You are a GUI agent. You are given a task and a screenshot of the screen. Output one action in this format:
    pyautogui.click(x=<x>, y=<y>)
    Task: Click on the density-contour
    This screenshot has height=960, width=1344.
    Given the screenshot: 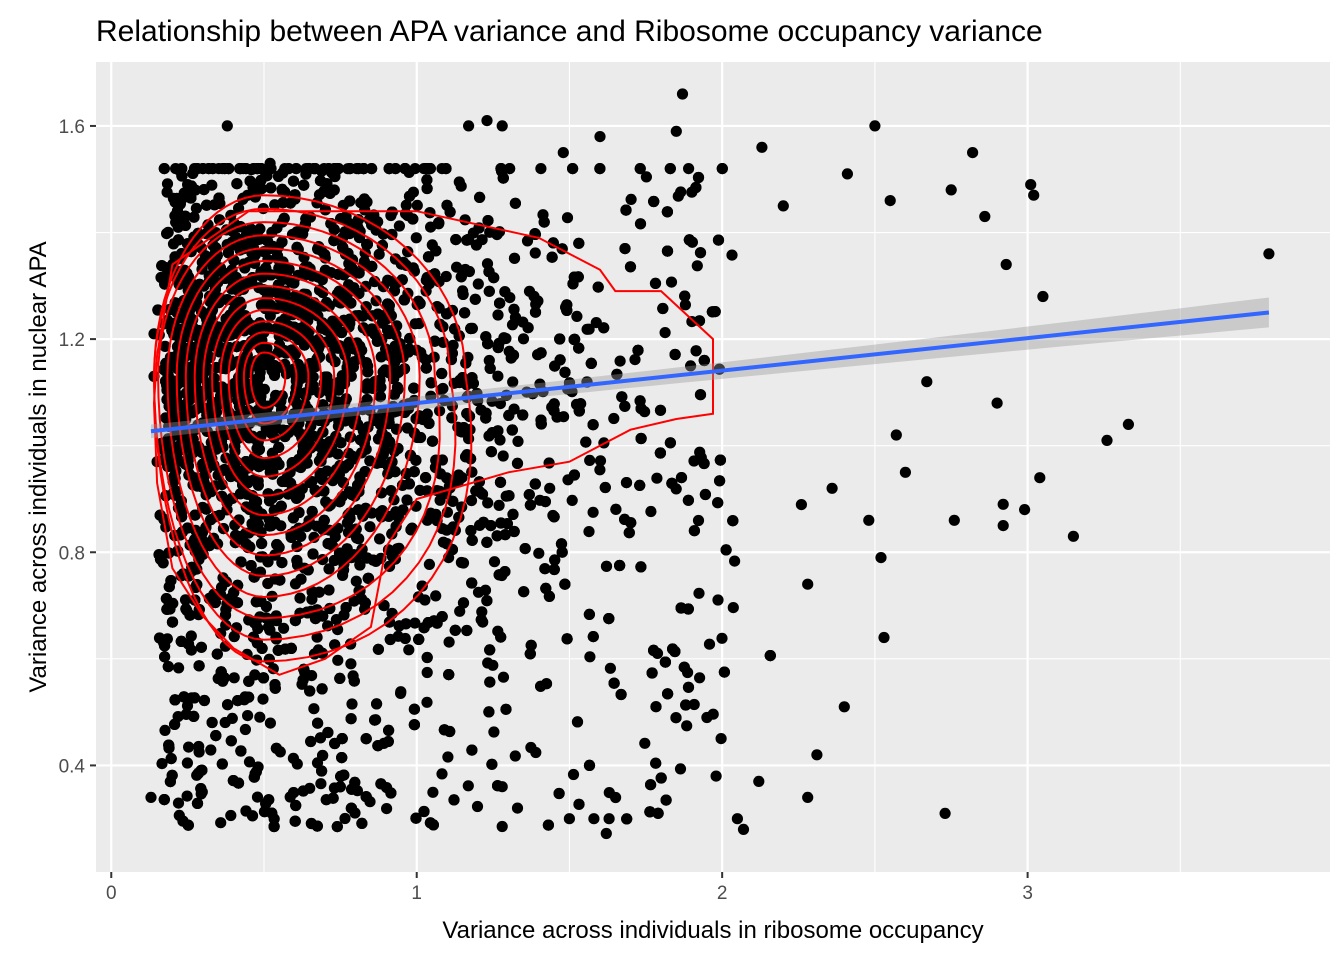 What is the action you would take?
    pyautogui.click(x=282, y=400)
    